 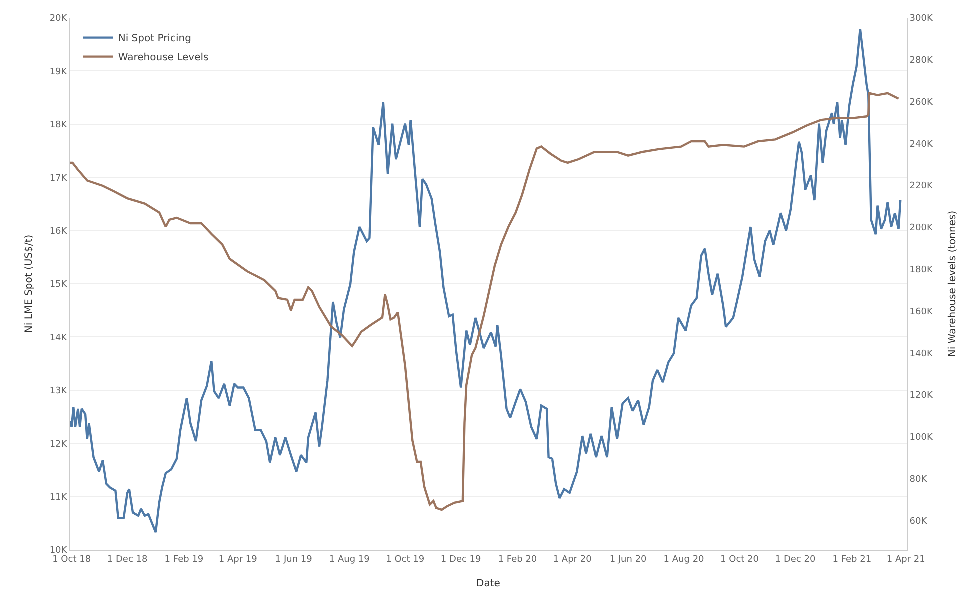 I want to click on x-tick-label: 1 Oct 18, so click(x=72, y=559).